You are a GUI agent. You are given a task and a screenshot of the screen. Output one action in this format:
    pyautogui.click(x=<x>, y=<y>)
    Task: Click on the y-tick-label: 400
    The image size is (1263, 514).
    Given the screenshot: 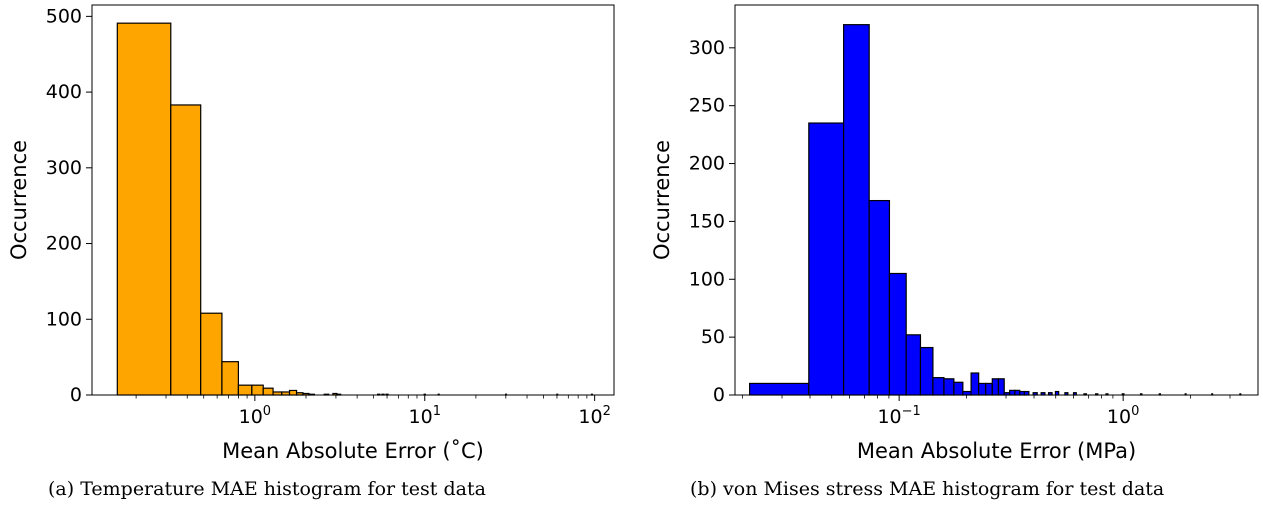 What is the action you would take?
    pyautogui.click(x=64, y=92)
    